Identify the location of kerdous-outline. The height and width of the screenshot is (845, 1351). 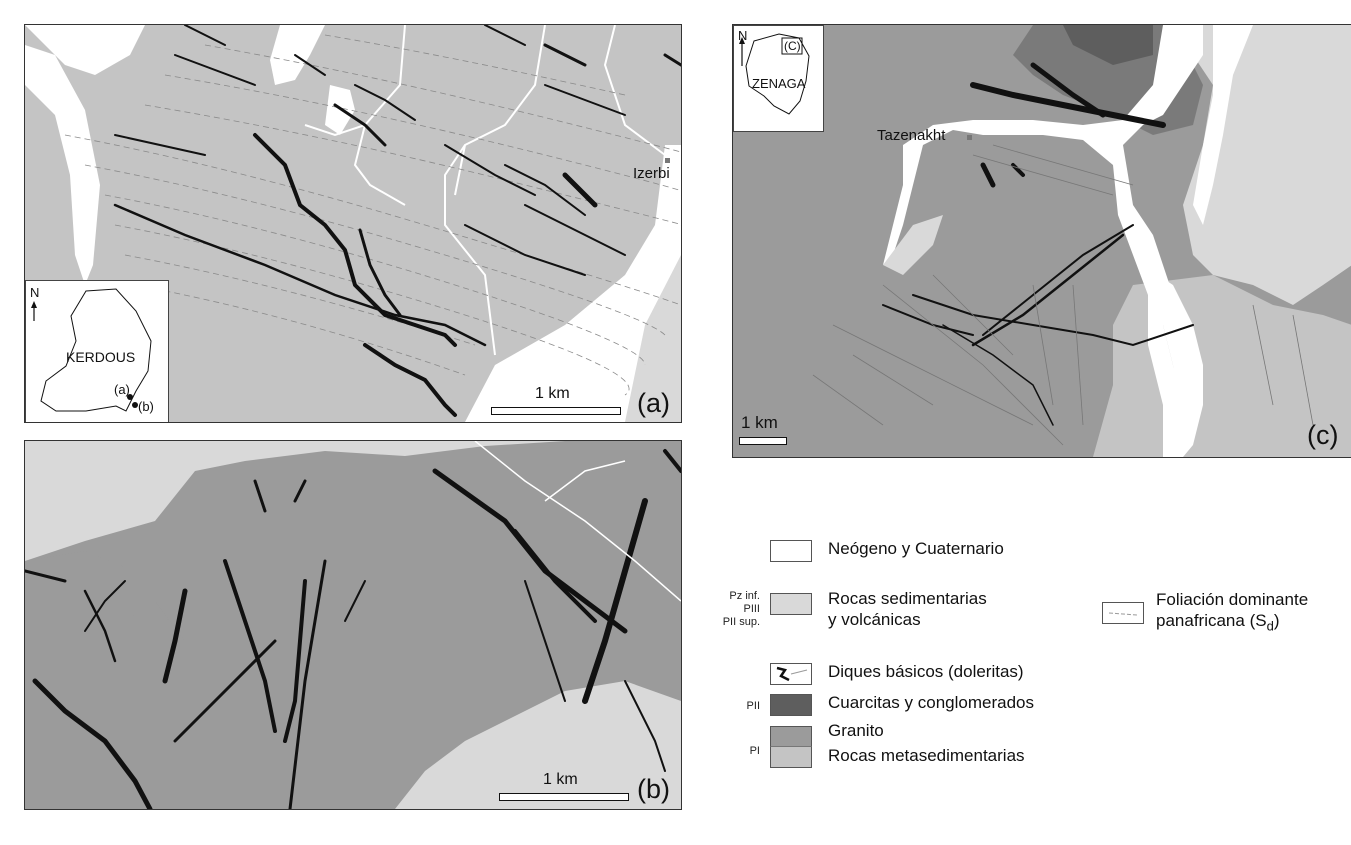
(91, 350).